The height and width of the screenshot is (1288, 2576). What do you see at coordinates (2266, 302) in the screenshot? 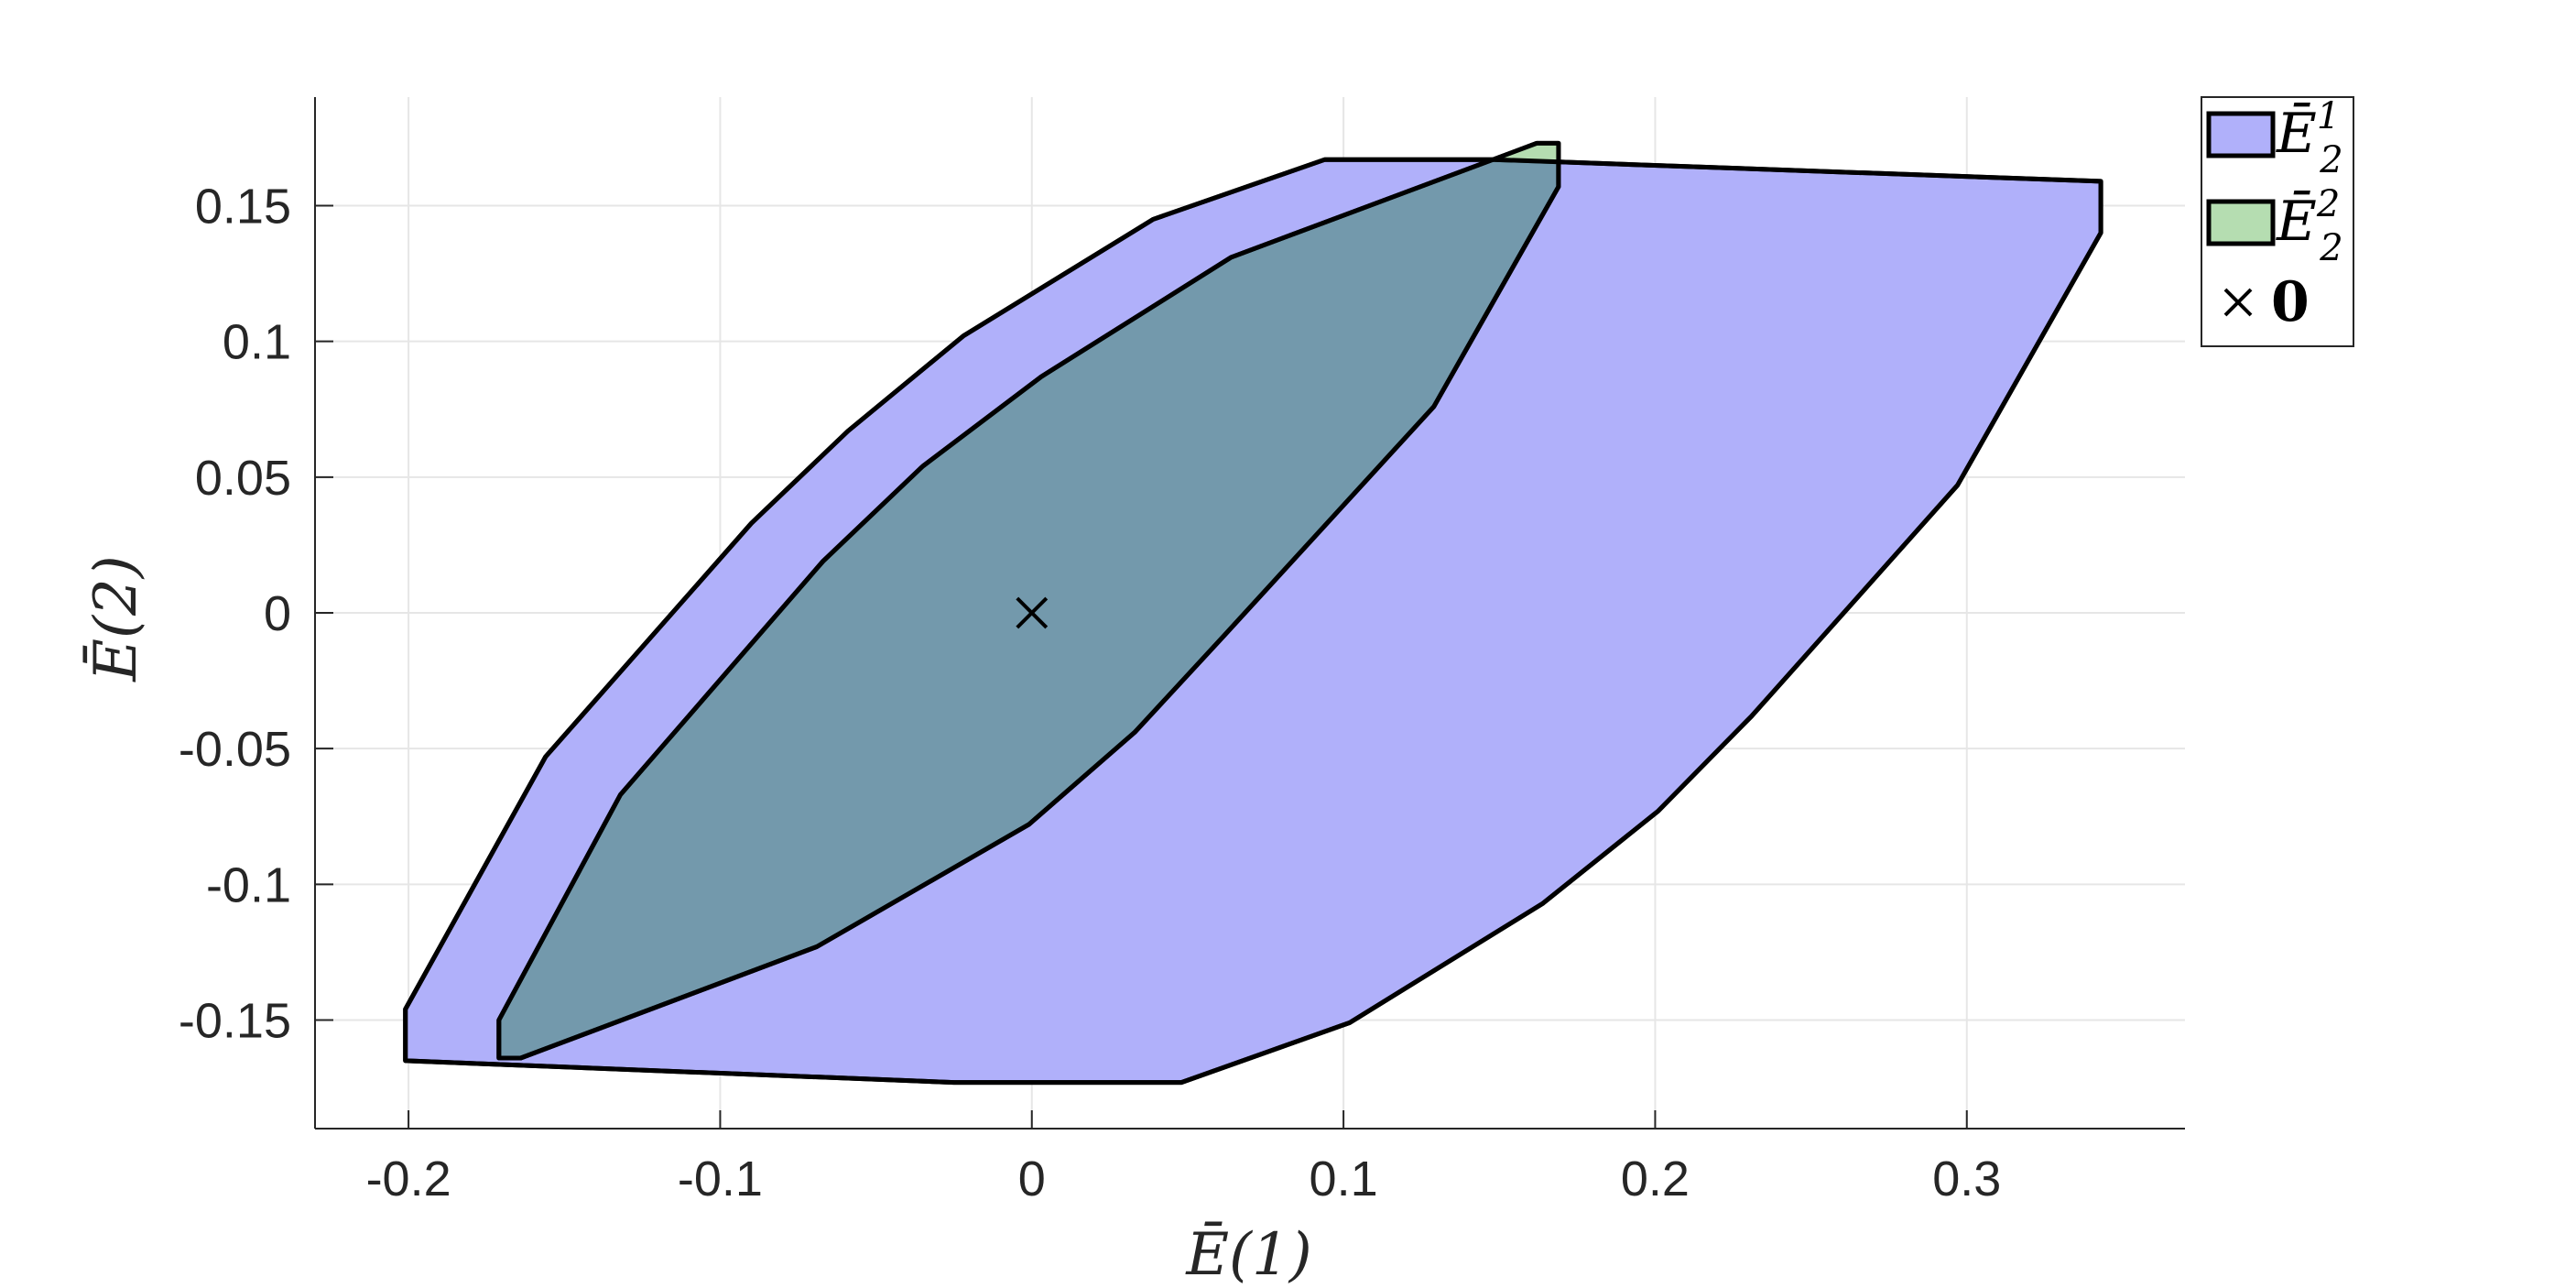
I see `legend-entry-3: 0` at bounding box center [2266, 302].